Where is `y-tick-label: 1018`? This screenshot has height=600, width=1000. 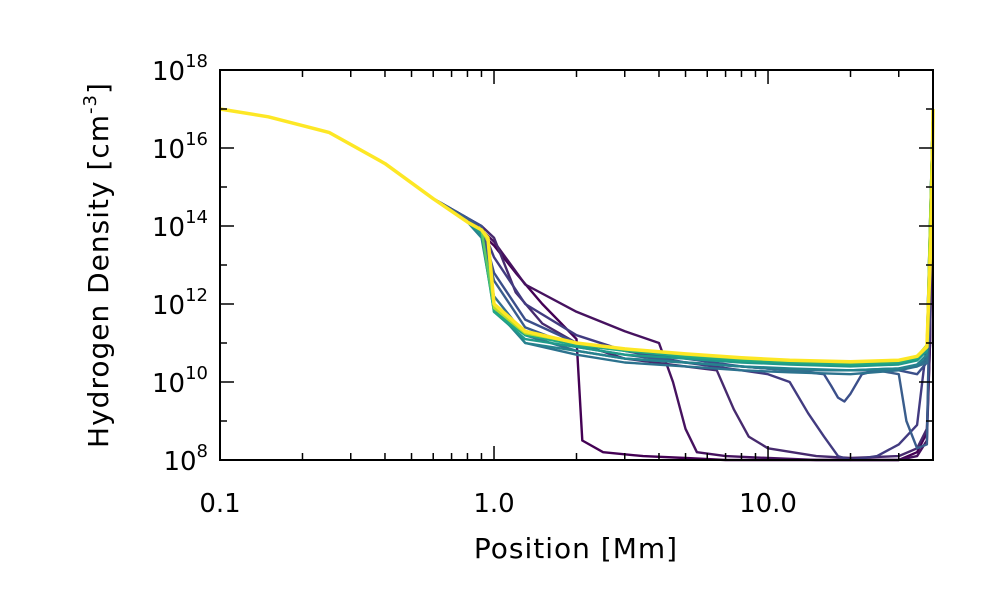 y-tick-label: 1018 is located at coordinates (180, 69).